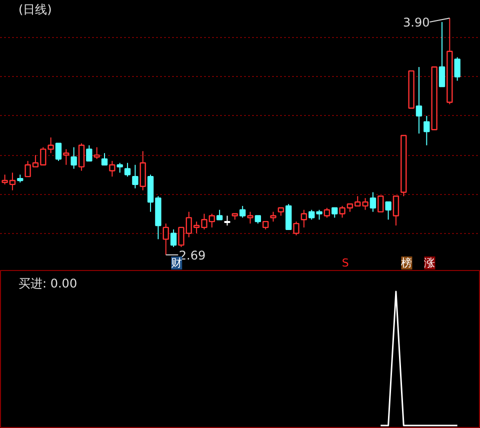 This screenshot has width=480, height=428. What do you see at coordinates (406, 263) in the screenshot?
I see `annotation: 榜` at bounding box center [406, 263].